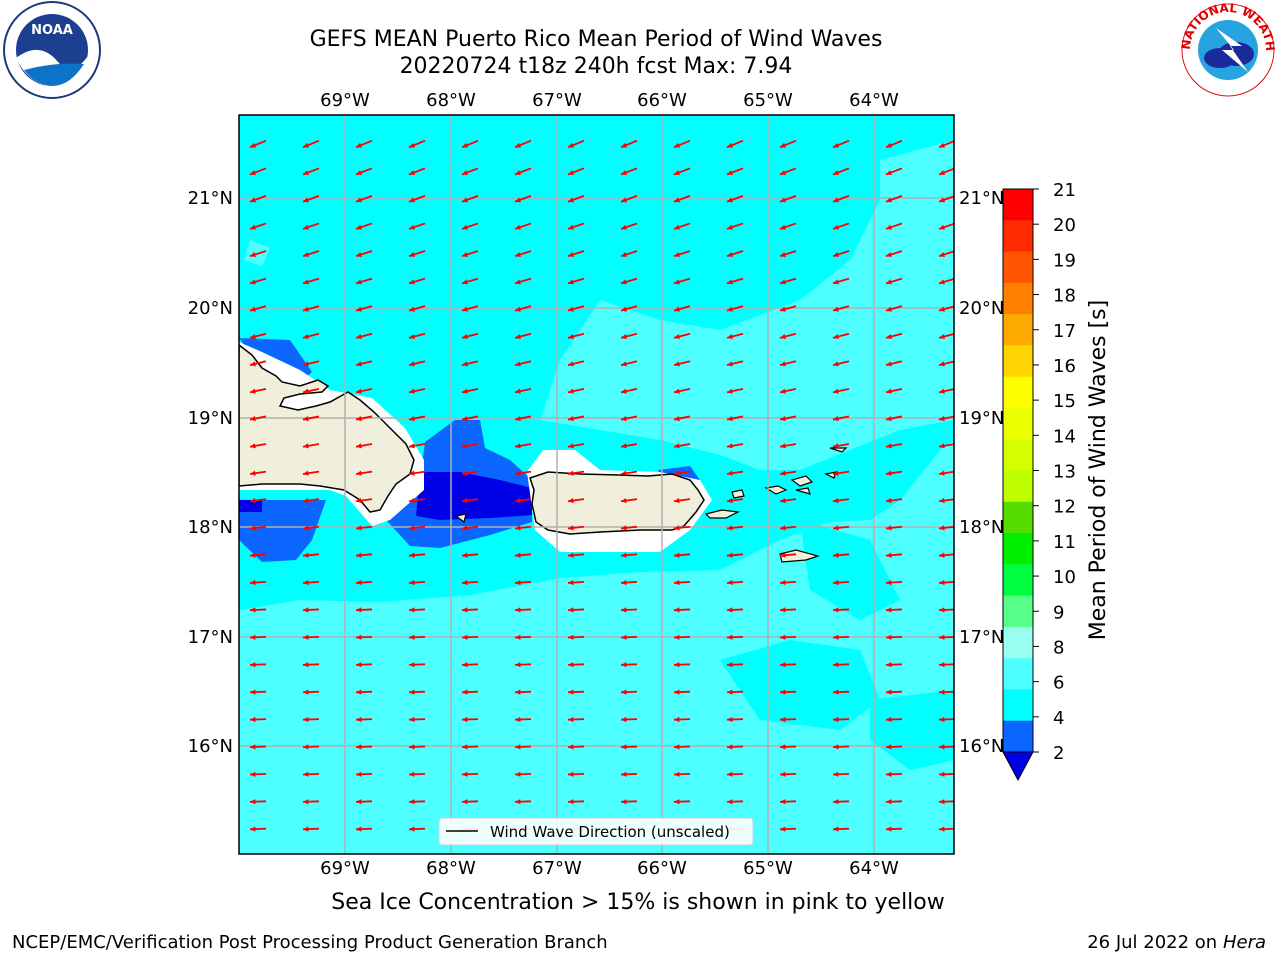  Describe the element at coordinates (52, 30) in the screenshot. I see `noaa-logo-text: NOAA` at that location.